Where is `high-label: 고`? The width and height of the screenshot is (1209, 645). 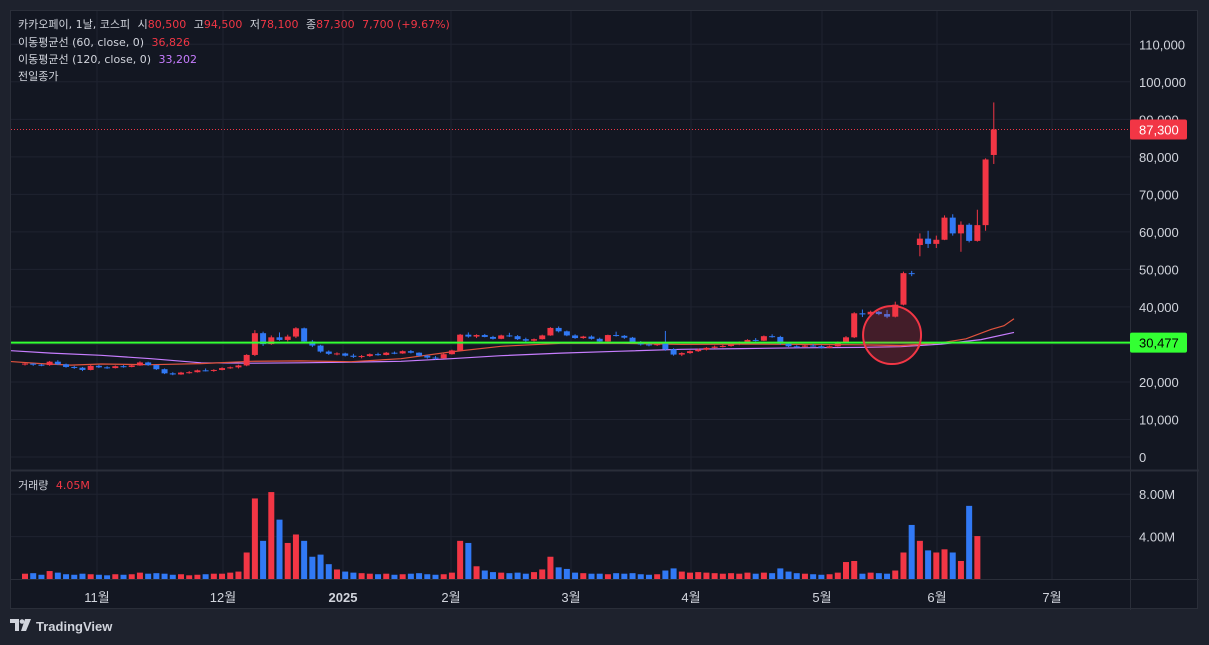 high-label: 고 is located at coordinates (198, 24).